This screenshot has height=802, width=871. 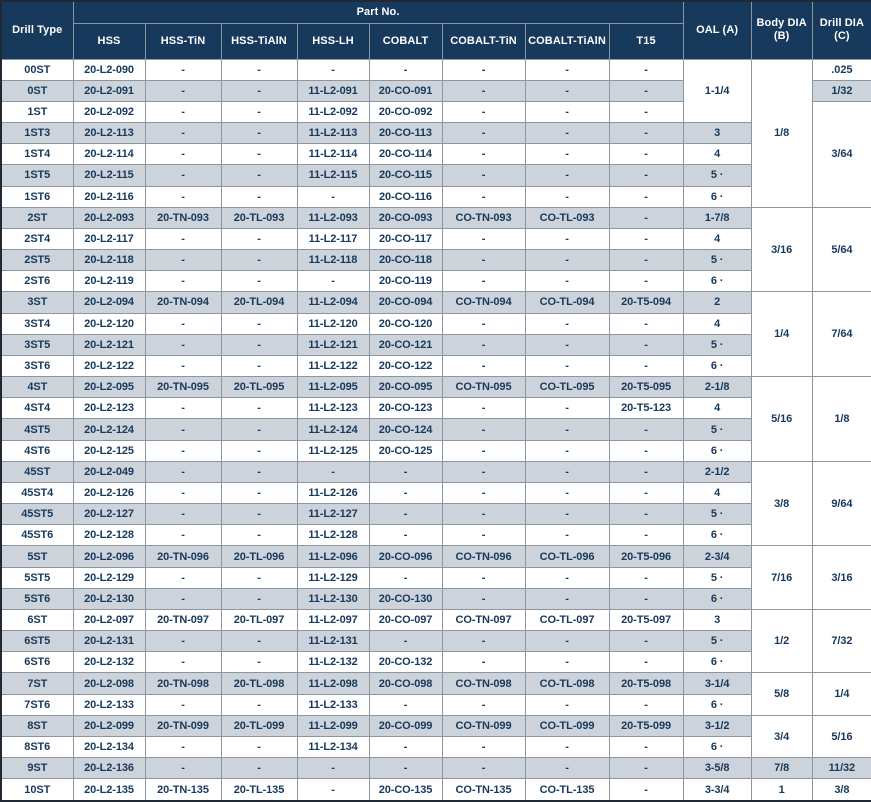 I want to click on cell-hss-lh: 11-L2-127, so click(x=333, y=514).